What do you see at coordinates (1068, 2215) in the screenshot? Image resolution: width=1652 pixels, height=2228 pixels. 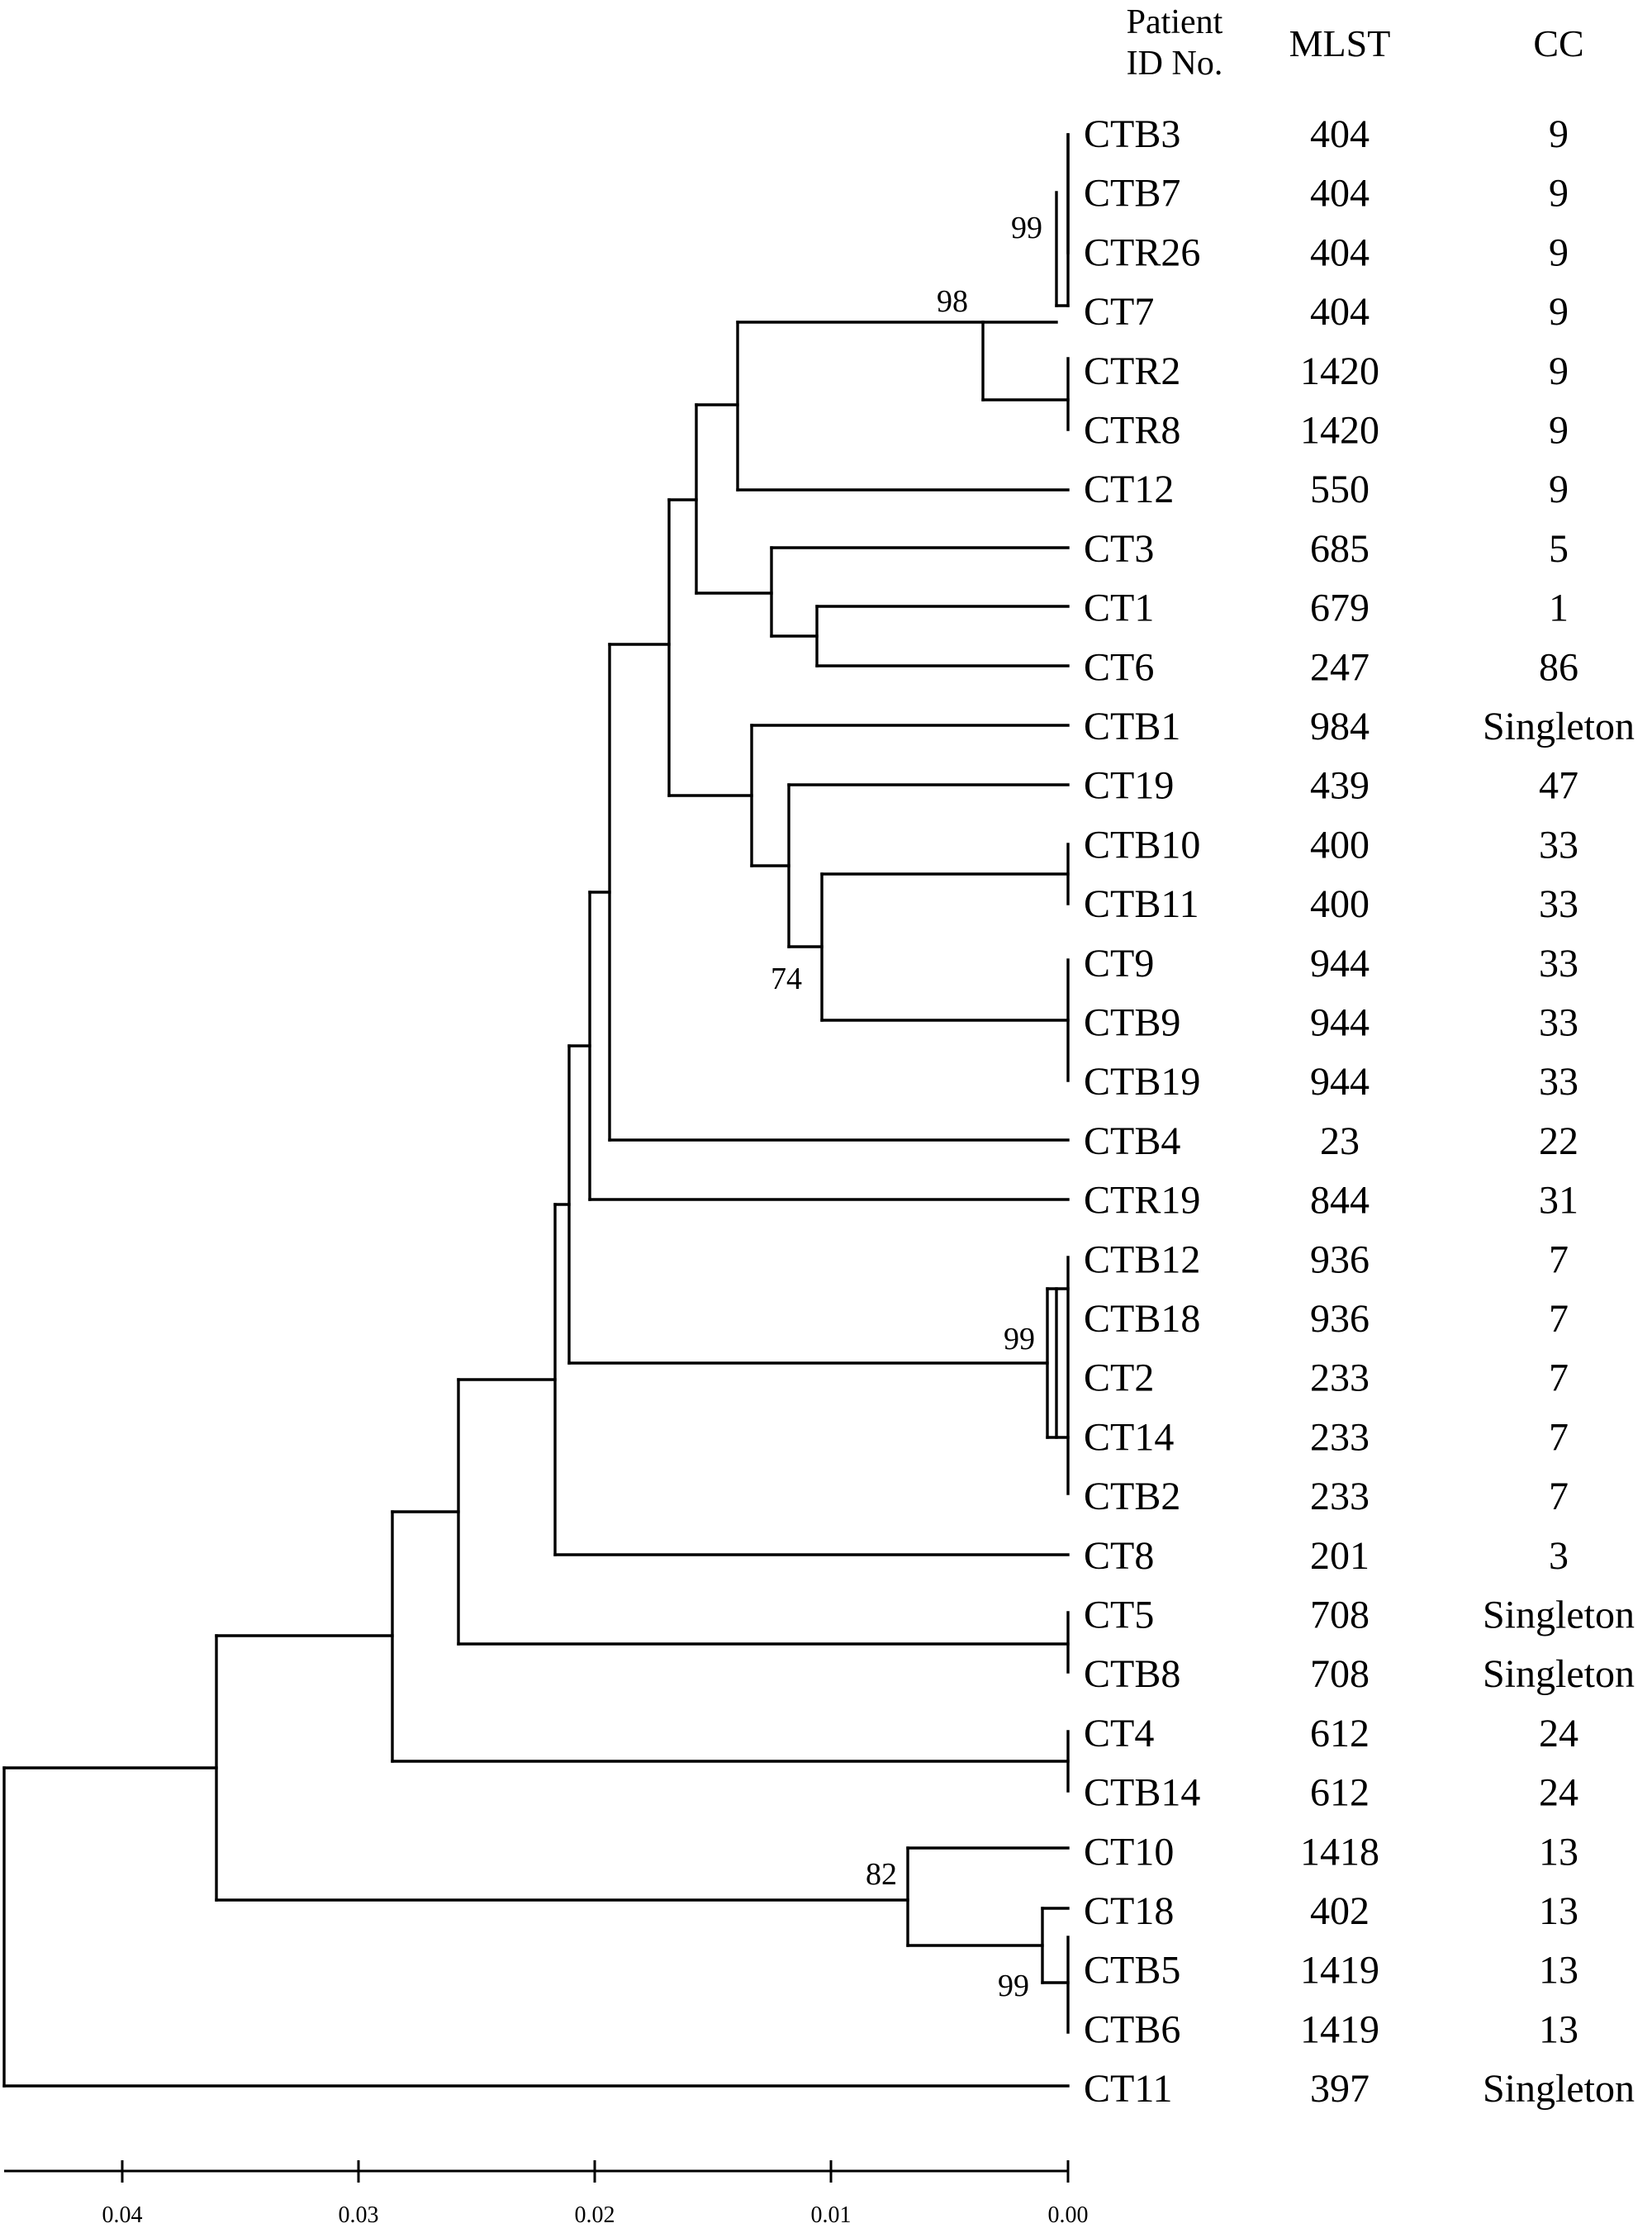 I see `scale-tick-label: 0.00` at bounding box center [1068, 2215].